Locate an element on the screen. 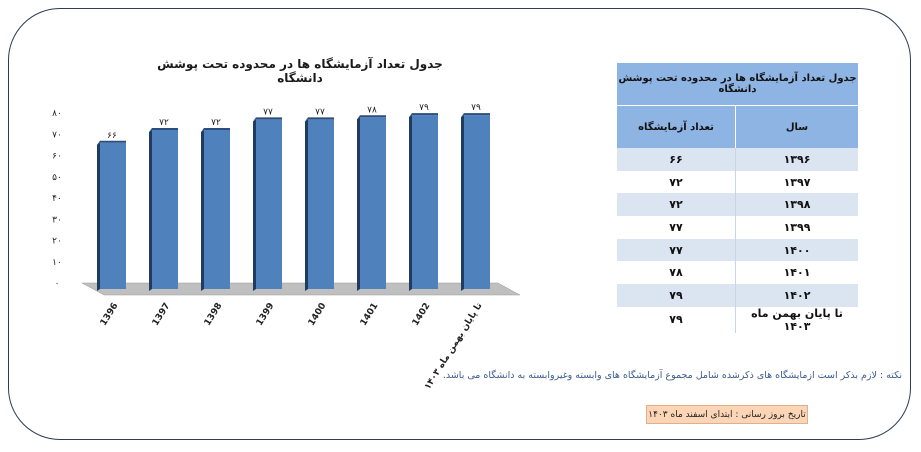 This screenshot has width=921, height=452. table-row: ۱۳۹۷ ۷۲ is located at coordinates (737, 182).